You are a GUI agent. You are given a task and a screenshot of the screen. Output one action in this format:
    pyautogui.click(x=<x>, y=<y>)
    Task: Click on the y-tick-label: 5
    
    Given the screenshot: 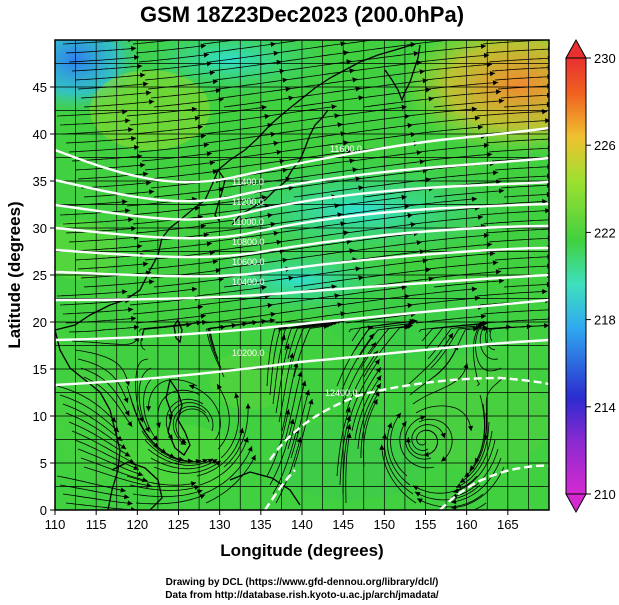 What is the action you would take?
    pyautogui.click(x=43, y=463)
    